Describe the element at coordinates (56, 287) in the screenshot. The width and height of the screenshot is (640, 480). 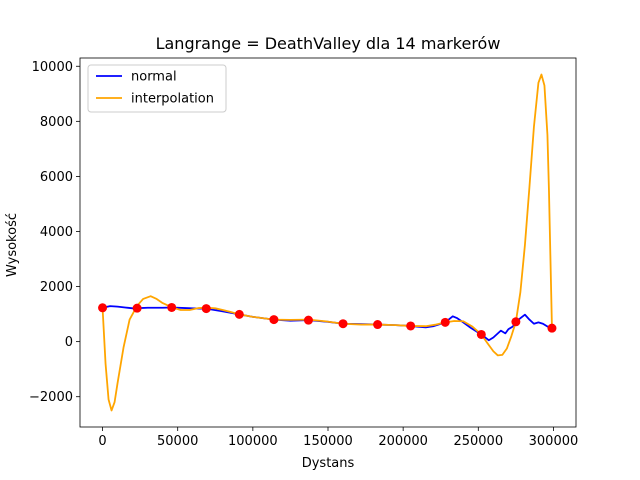
I see `y-tick-label: 2000` at that location.